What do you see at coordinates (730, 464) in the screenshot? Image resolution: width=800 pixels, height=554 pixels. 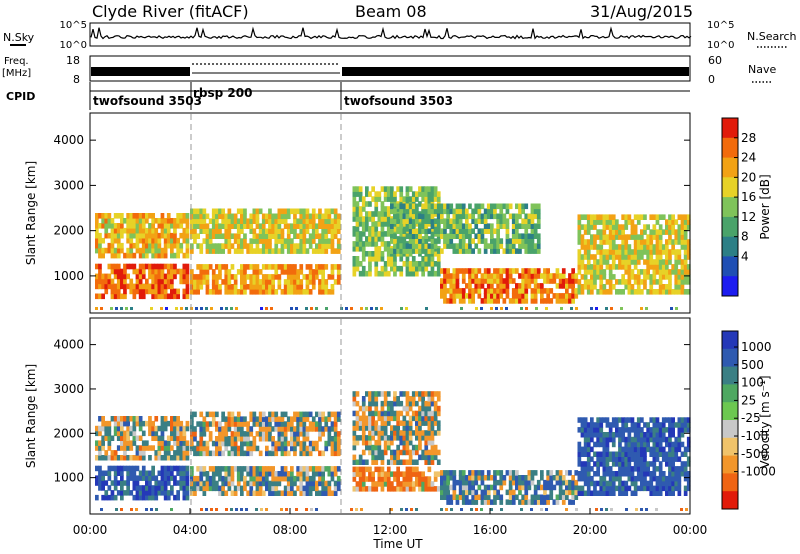 I see `colorbar-swatch` at bounding box center [730, 464].